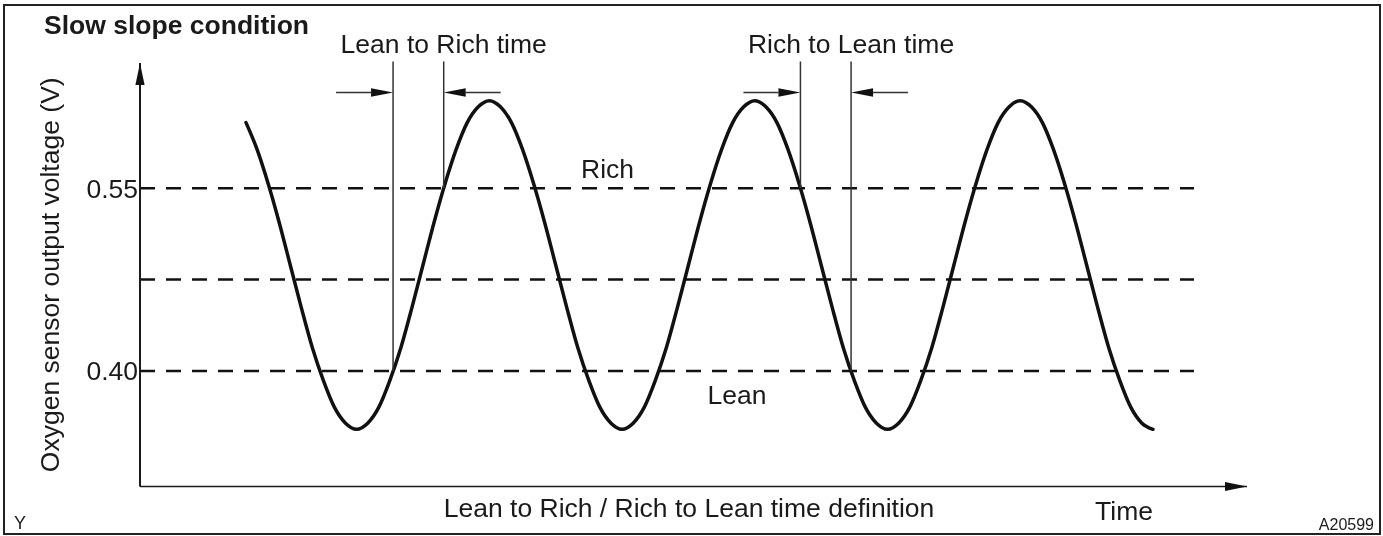  What do you see at coordinates (176, 25) in the screenshot?
I see `chart-title: Slow slope condition` at bounding box center [176, 25].